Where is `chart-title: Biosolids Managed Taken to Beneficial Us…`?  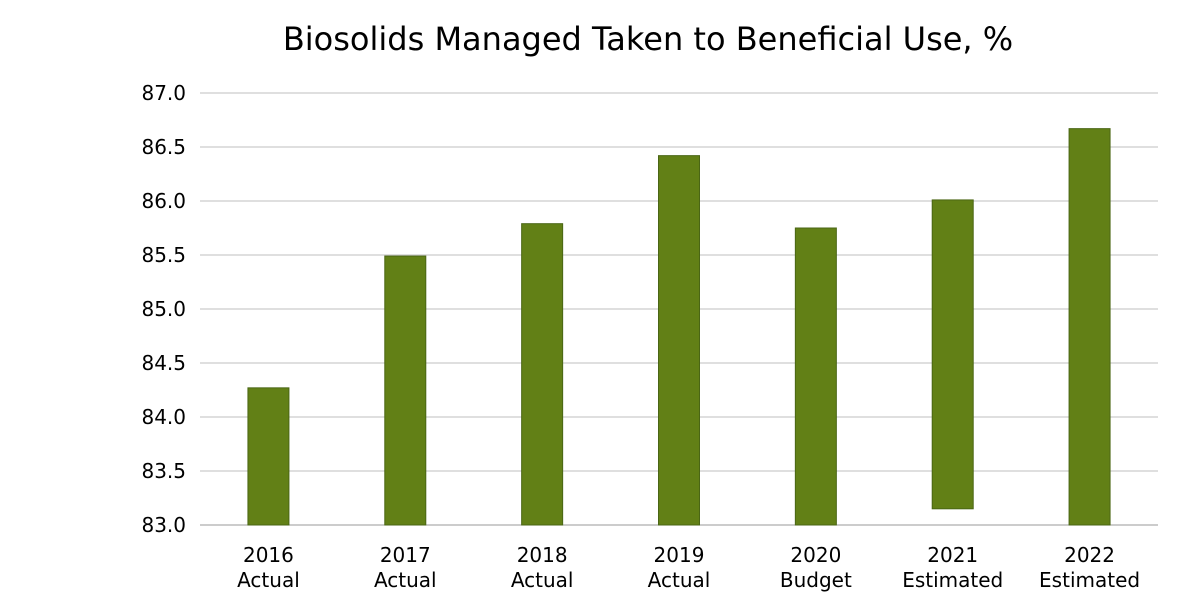 chart-title: Biosolids Managed Taken to Beneficial Us… is located at coordinates (648, 39).